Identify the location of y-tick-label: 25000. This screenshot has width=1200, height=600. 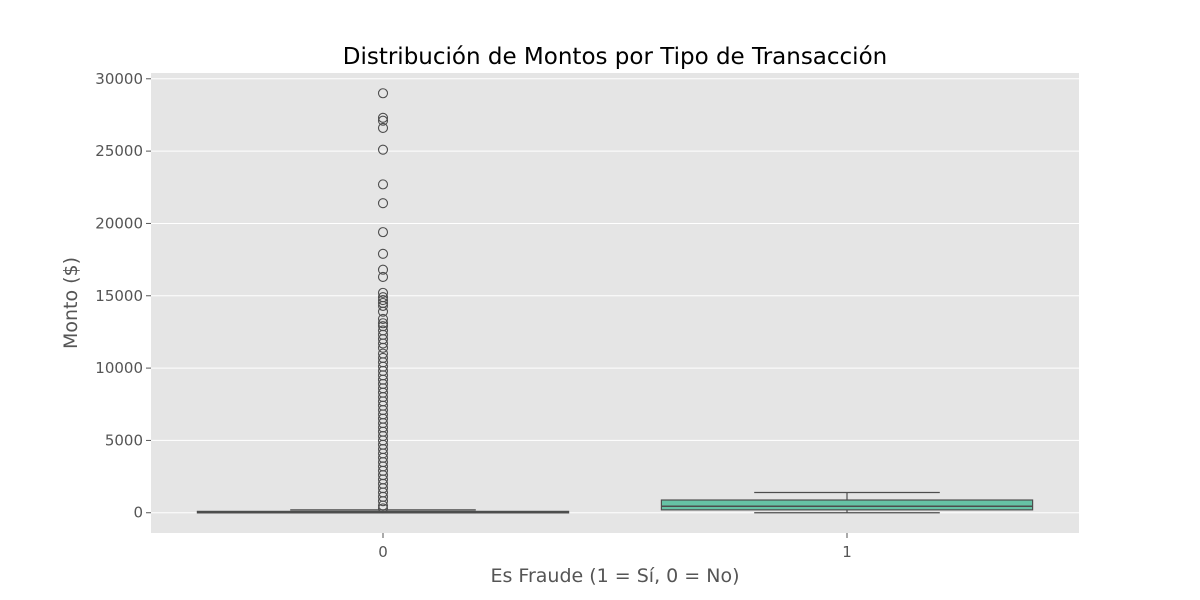
(119, 151).